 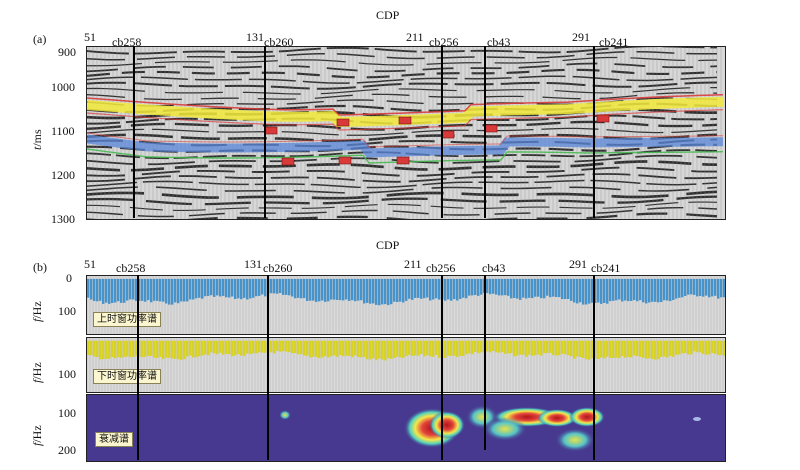 I want to click on y-label-symbol: t, so click(x=37, y=148).